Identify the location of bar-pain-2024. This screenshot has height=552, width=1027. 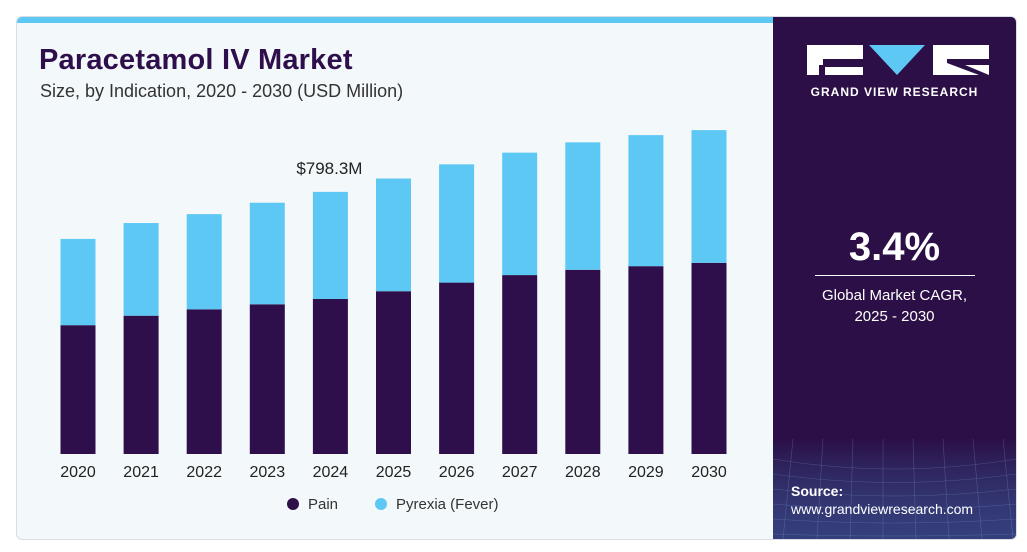
(330, 376).